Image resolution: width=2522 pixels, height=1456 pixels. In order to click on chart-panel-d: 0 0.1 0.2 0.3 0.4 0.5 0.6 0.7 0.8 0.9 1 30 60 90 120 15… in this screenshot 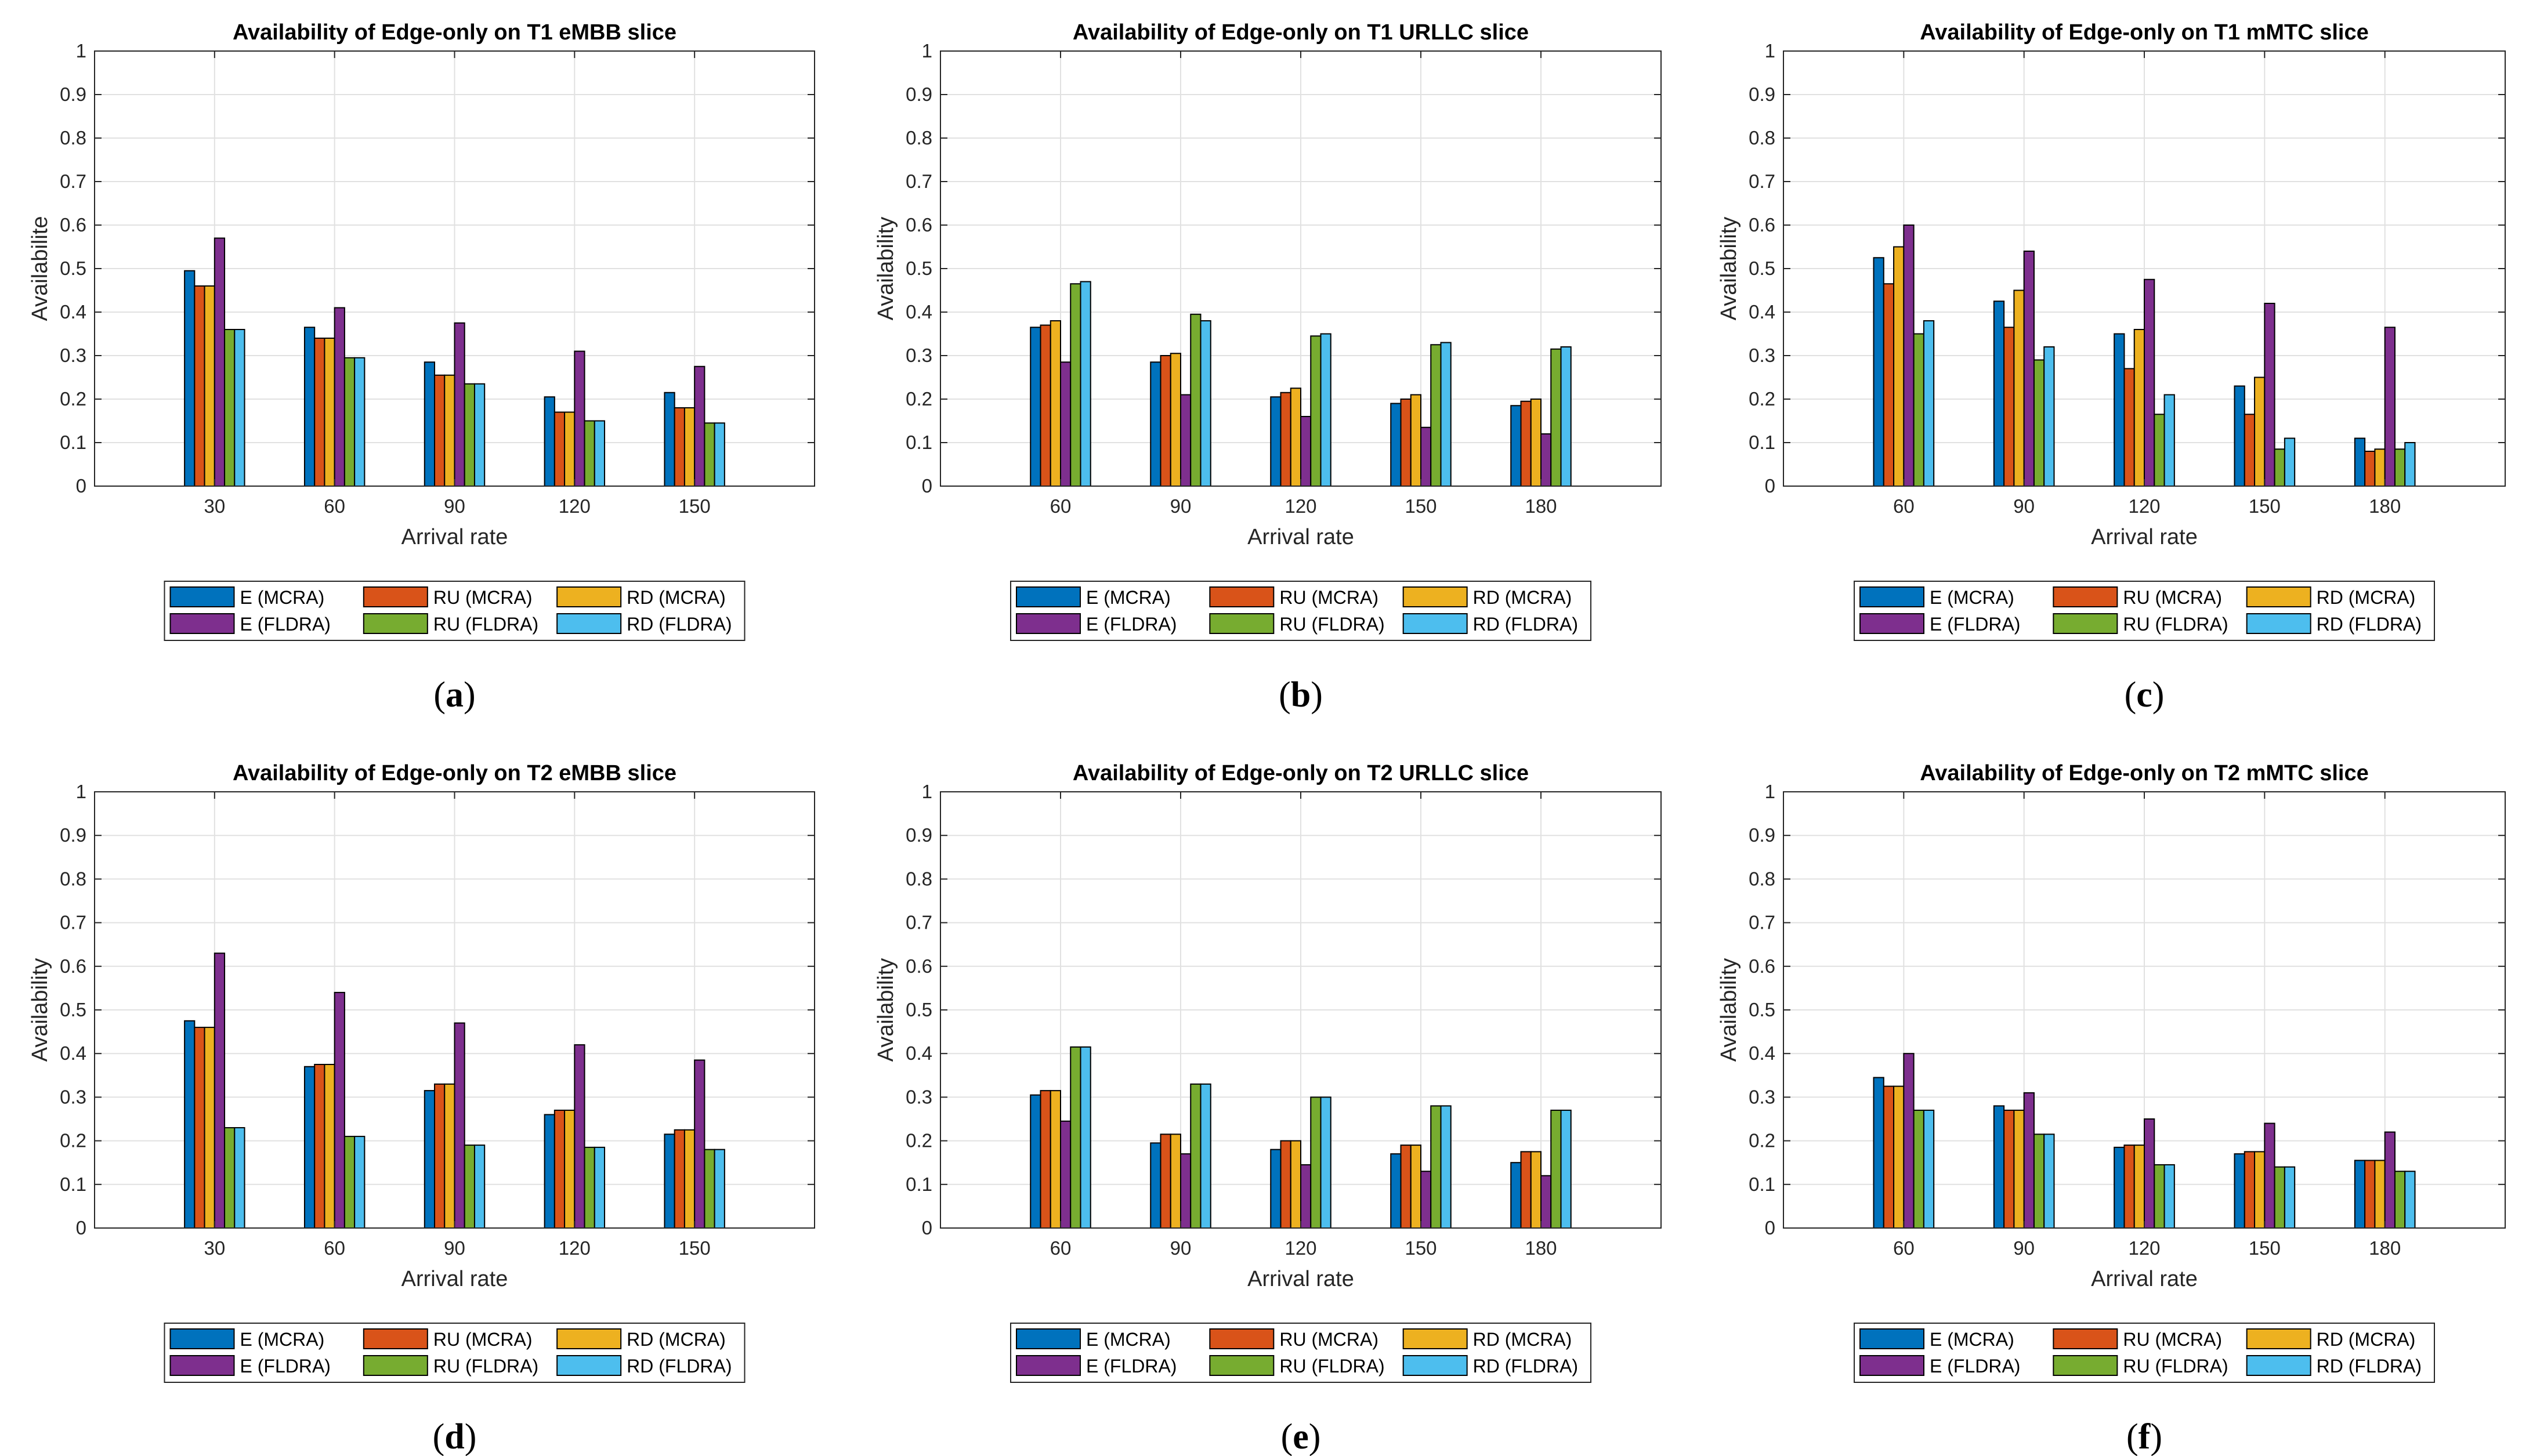, I will do `click(422, 1108)`.